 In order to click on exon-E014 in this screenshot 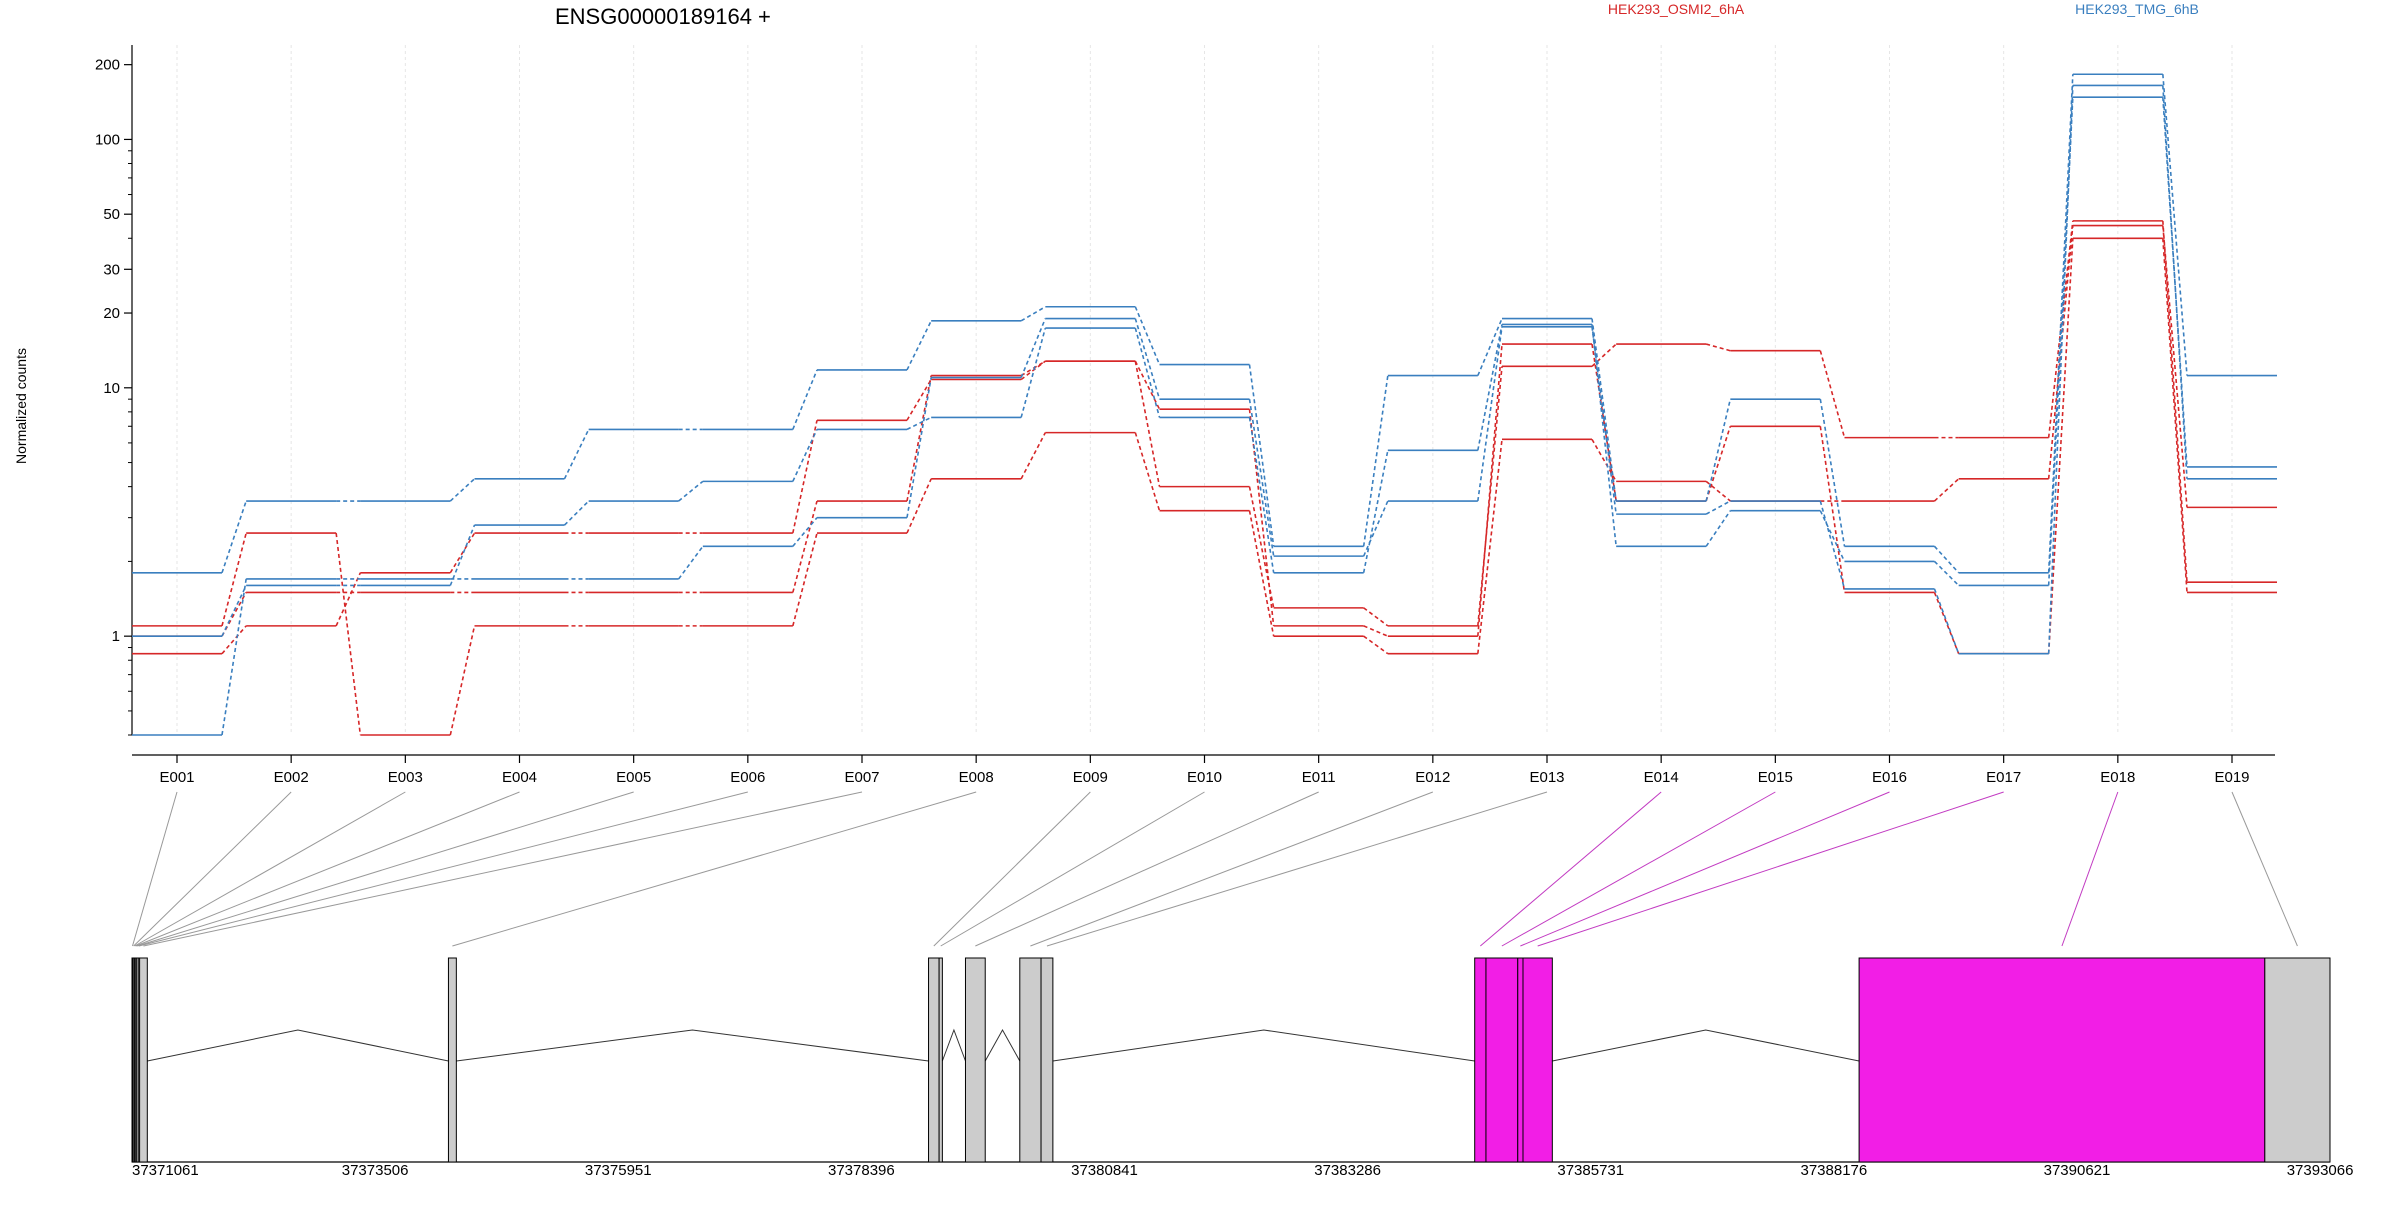, I will do `click(1480, 1060)`.